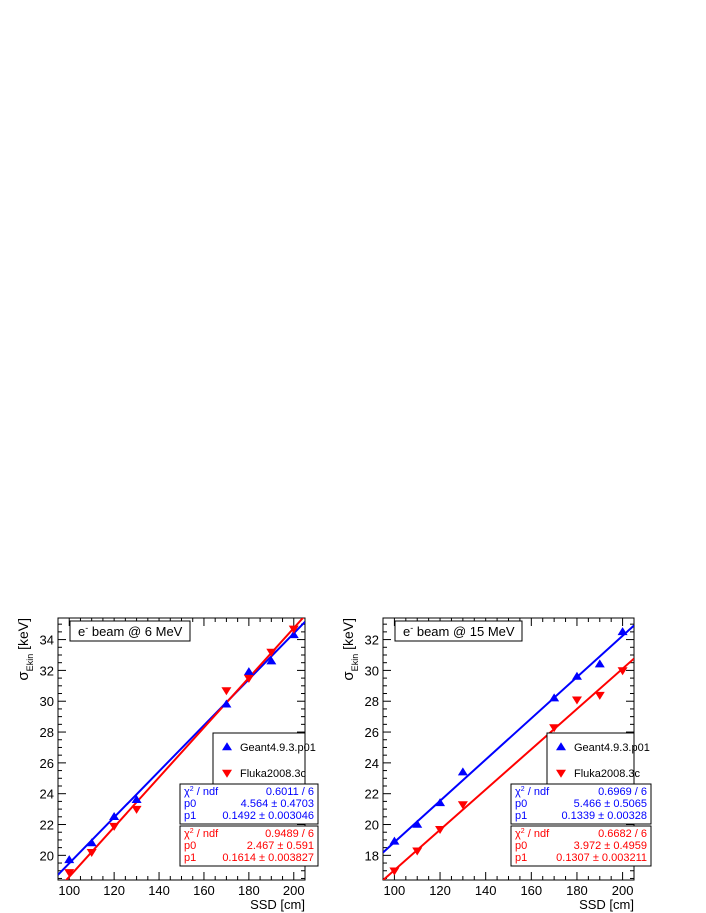 The width and height of the screenshot is (706, 913). I want to click on chart-title-text: beam @ 15 MeV, so click(464, 631).